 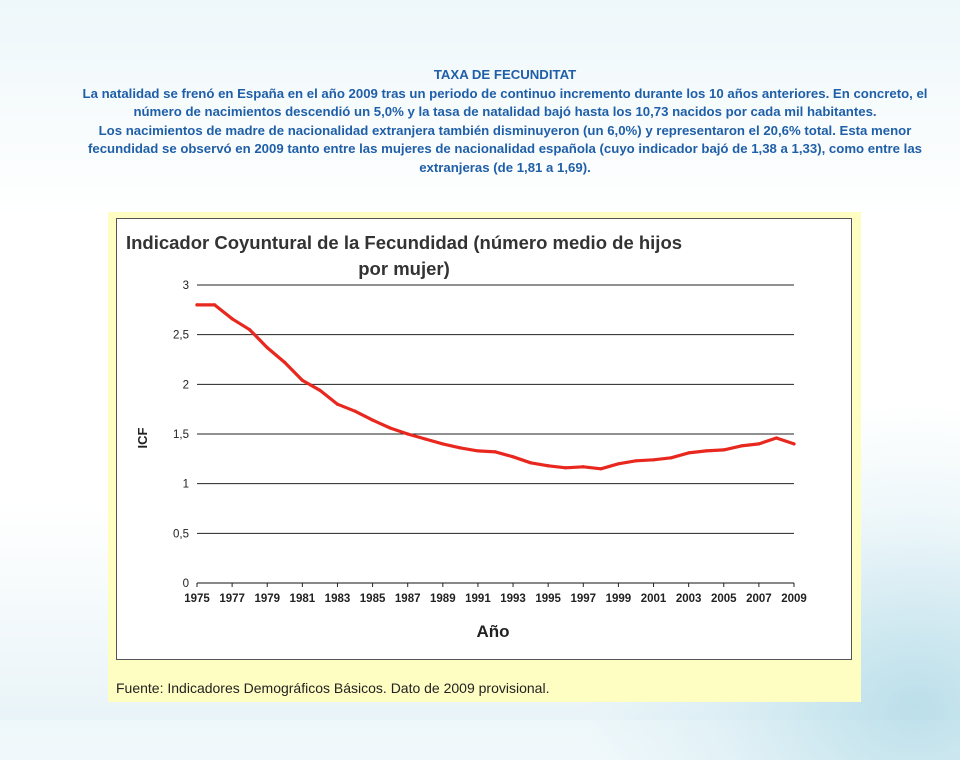 I want to click on x-tick-label: 2009, so click(x=794, y=599).